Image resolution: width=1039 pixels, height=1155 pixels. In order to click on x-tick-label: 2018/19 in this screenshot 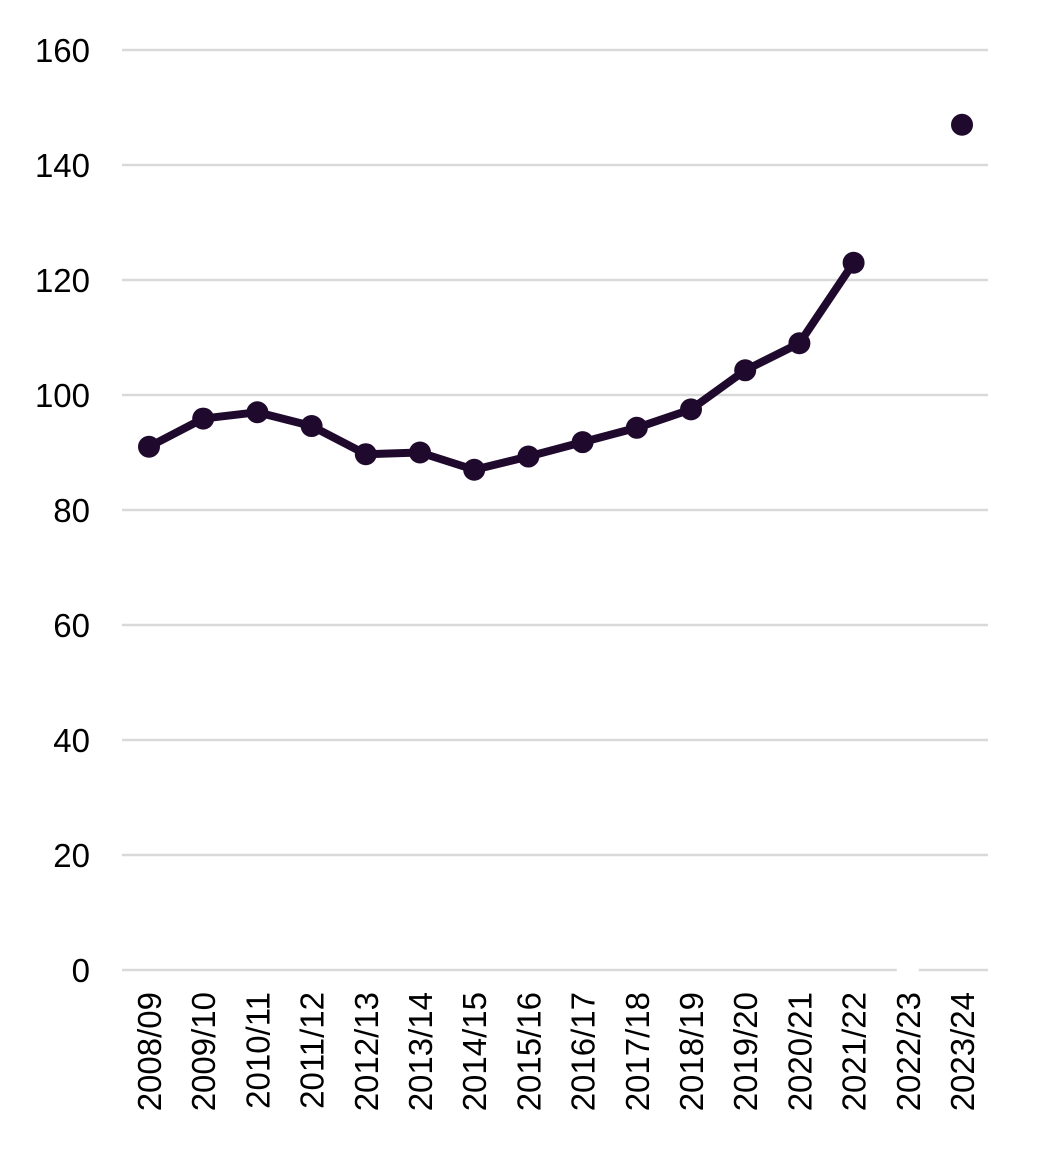, I will do `click(691, 1051)`.